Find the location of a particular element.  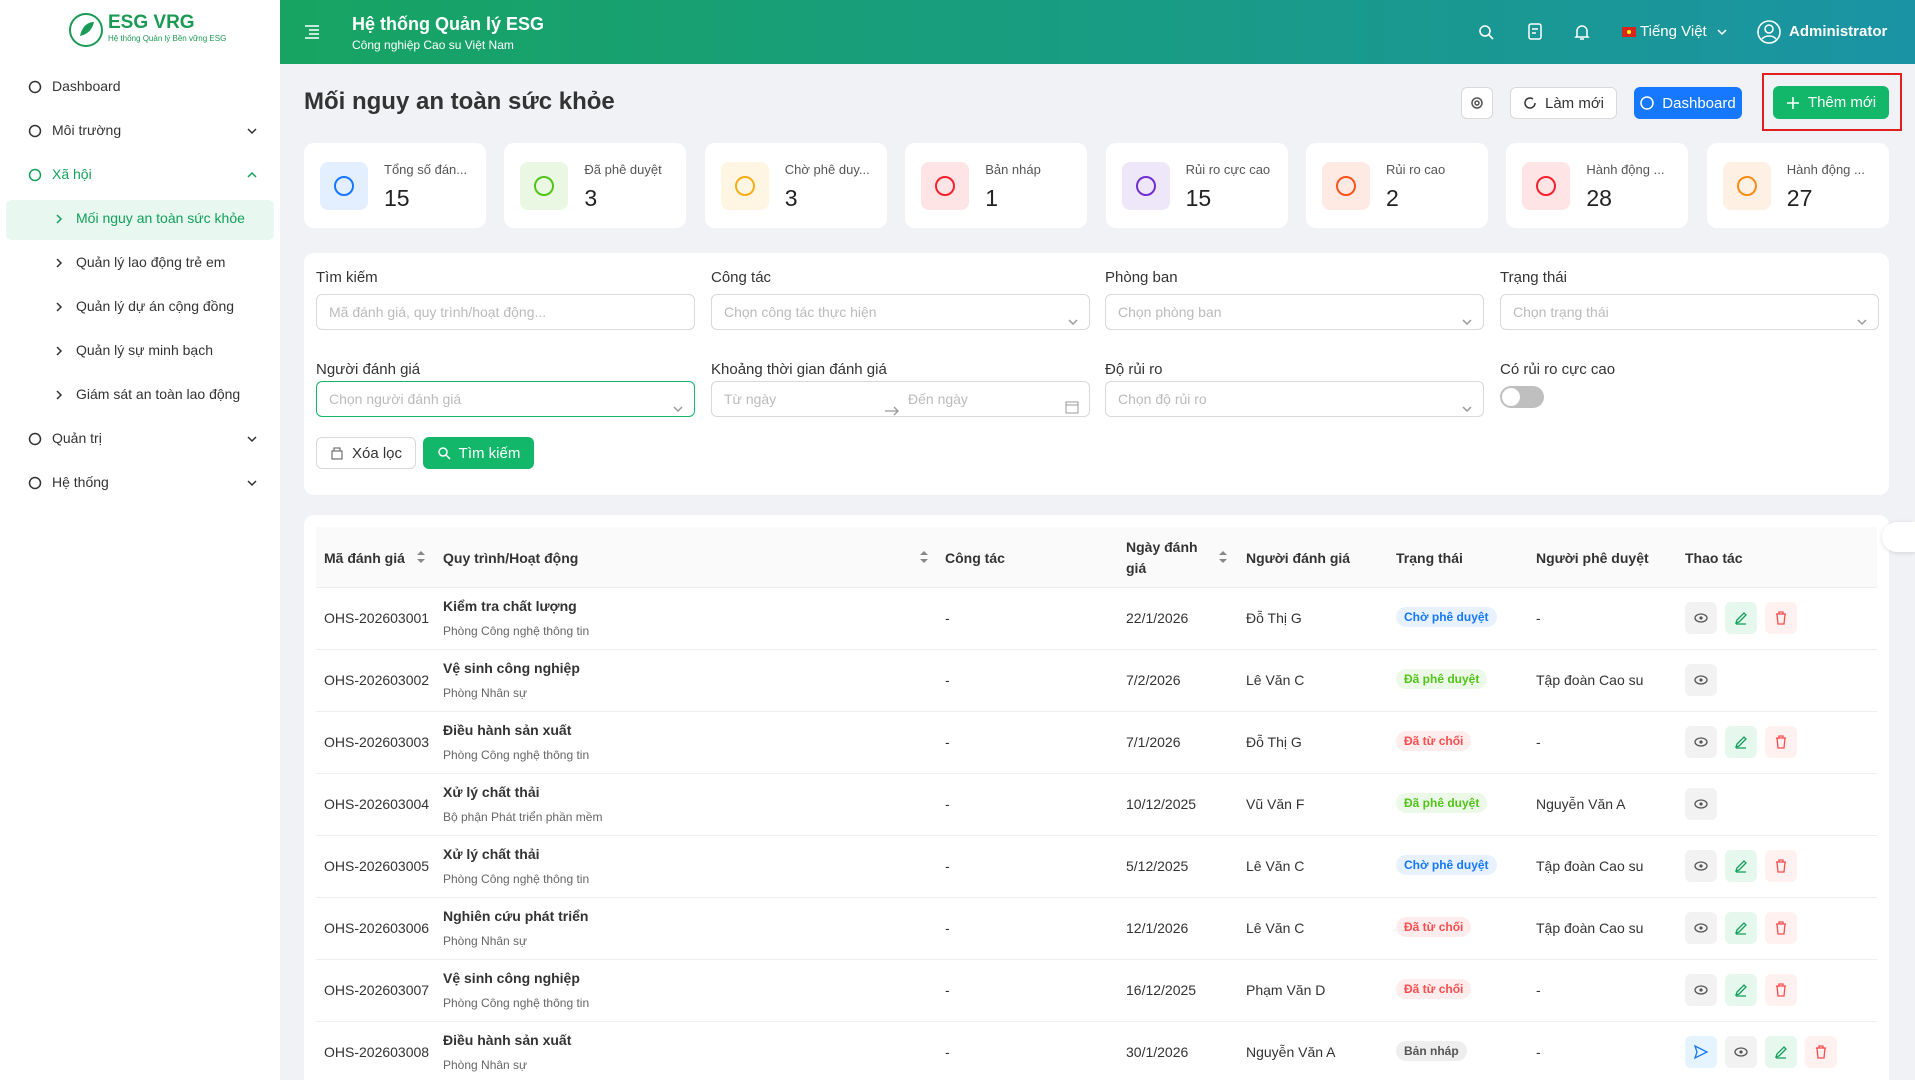

column-header: Quy trình/Hoạt động is located at coordinates (511, 558).